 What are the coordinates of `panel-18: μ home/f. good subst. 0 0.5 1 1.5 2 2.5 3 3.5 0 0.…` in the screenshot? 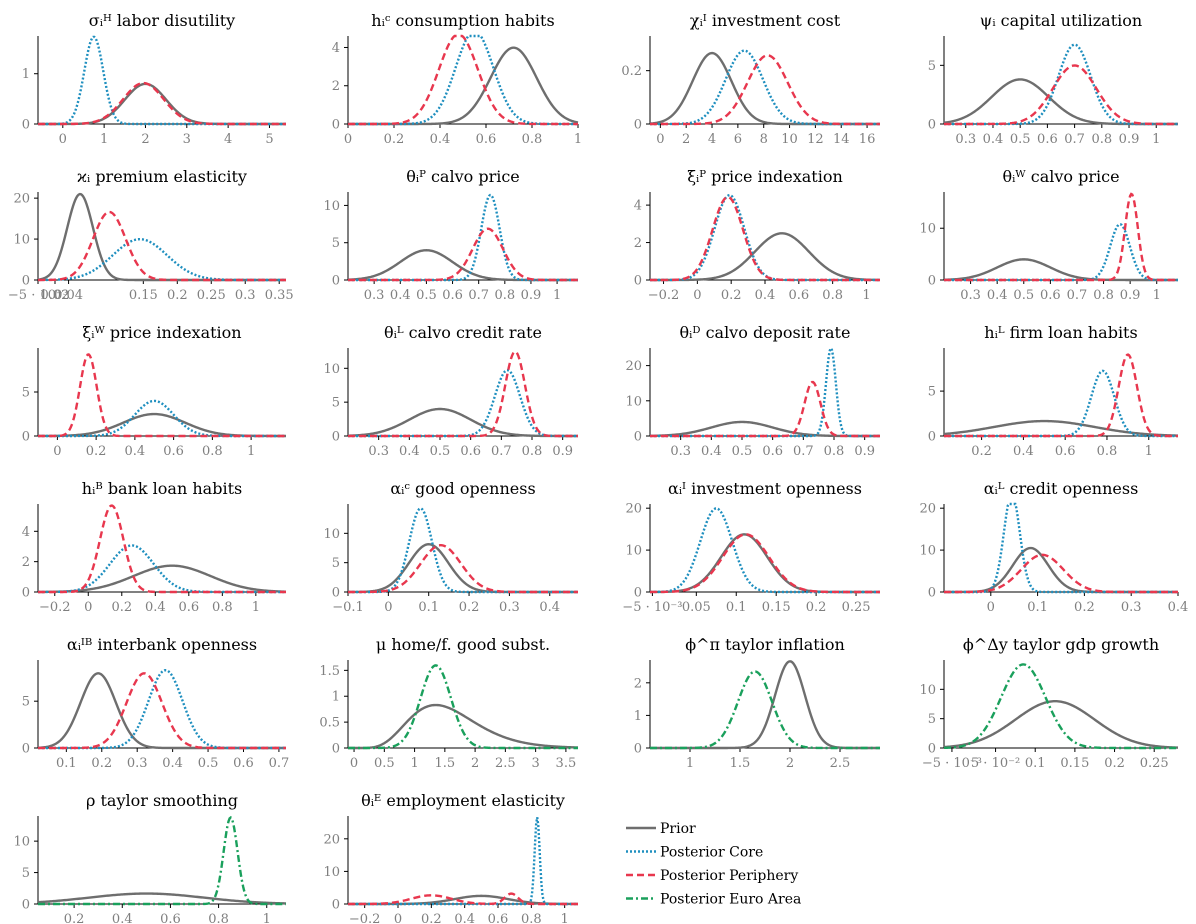 It's located at (449, 703).